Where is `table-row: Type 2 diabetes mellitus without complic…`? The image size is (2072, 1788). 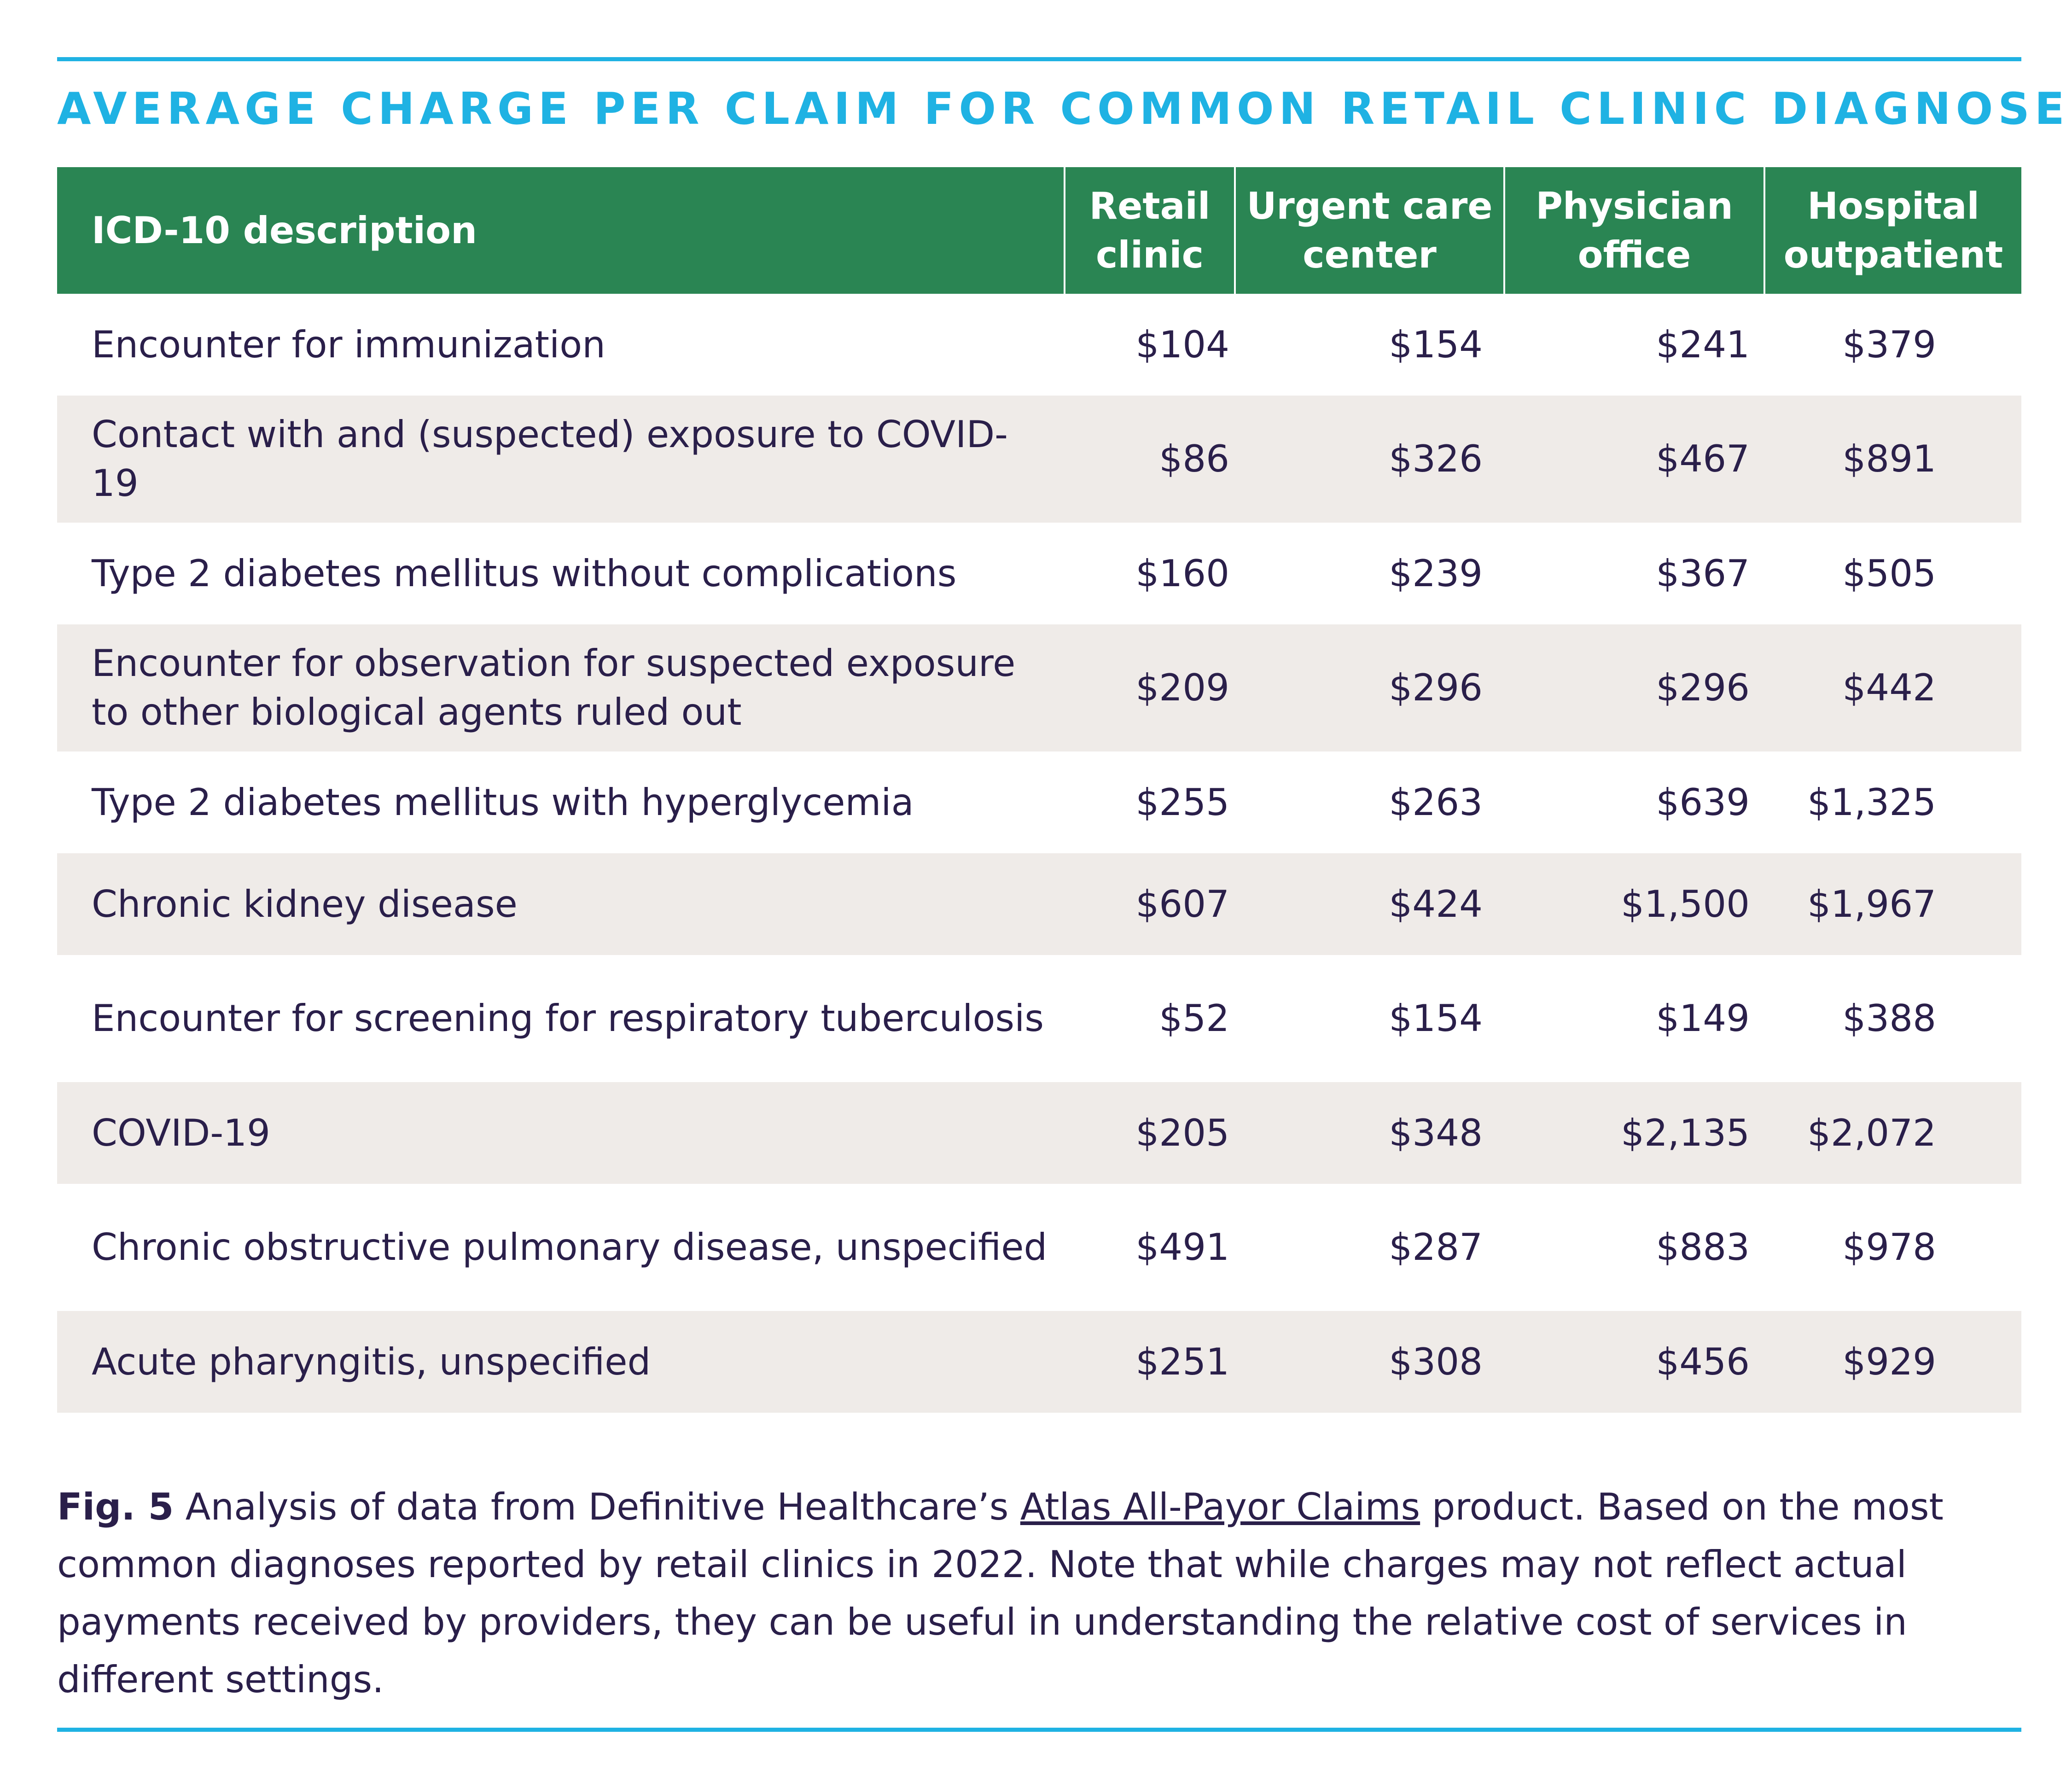
table-row: Type 2 diabetes mellitus without complic… is located at coordinates (1039, 573).